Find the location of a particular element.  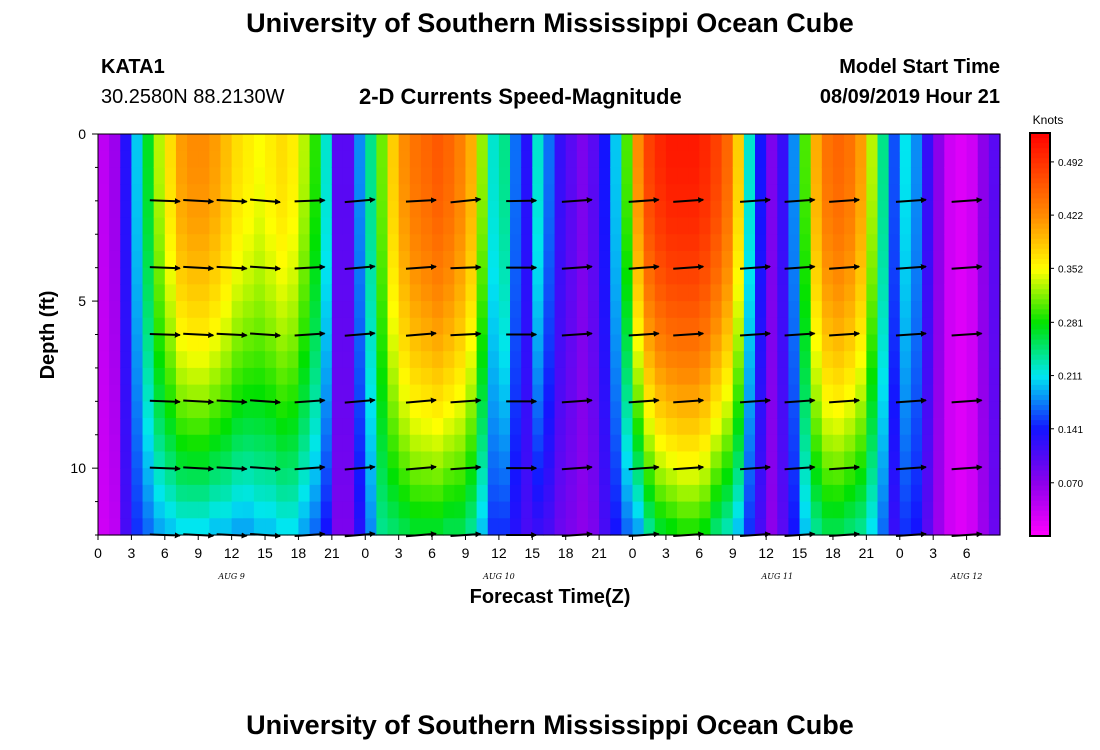

x-tick-label: 15 is located at coordinates (533, 553).